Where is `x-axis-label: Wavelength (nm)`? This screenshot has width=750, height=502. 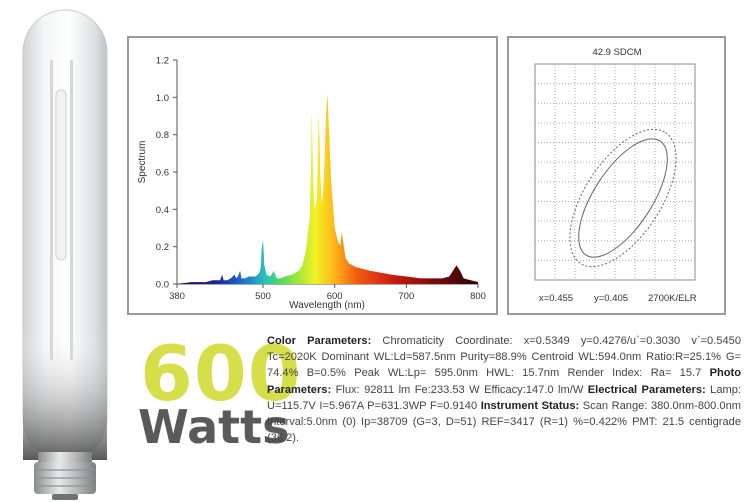 x-axis-label: Wavelength (nm) is located at coordinates (327, 305).